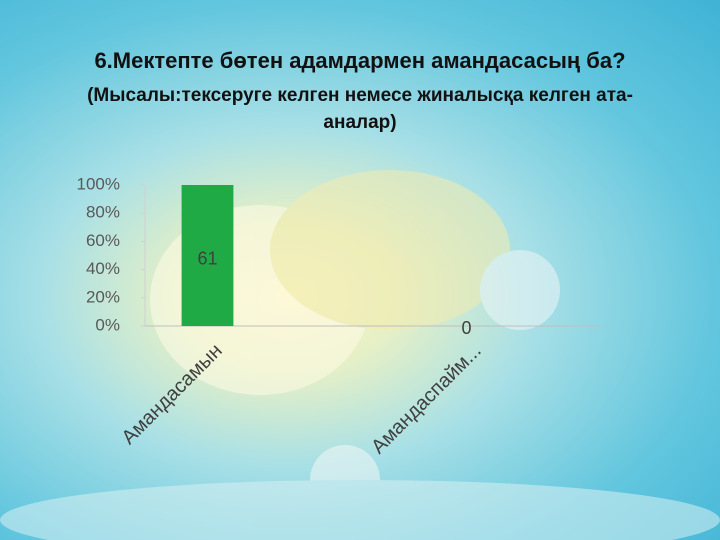  I want to click on slide-subtitle: аналар), so click(359, 122).